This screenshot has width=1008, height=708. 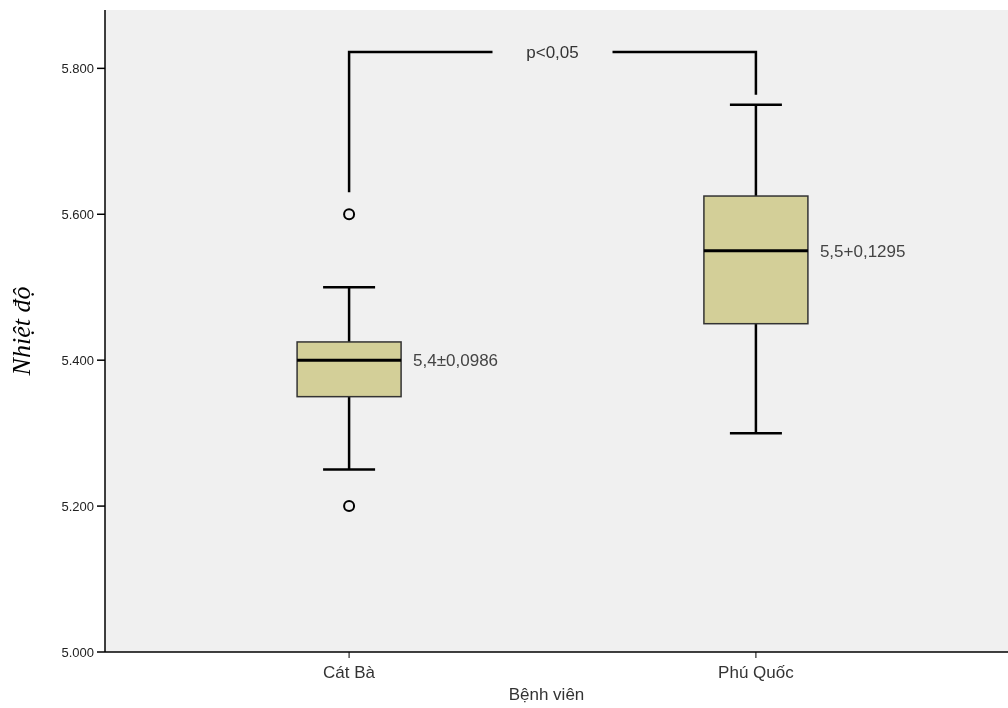 What do you see at coordinates (456, 361) in the screenshot?
I see `annotation: 5,4±0,0986` at bounding box center [456, 361].